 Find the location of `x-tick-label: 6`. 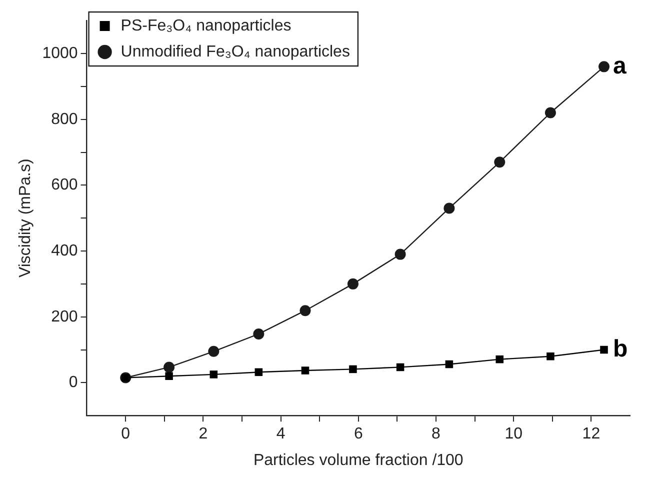

x-tick-label: 6 is located at coordinates (358, 434).